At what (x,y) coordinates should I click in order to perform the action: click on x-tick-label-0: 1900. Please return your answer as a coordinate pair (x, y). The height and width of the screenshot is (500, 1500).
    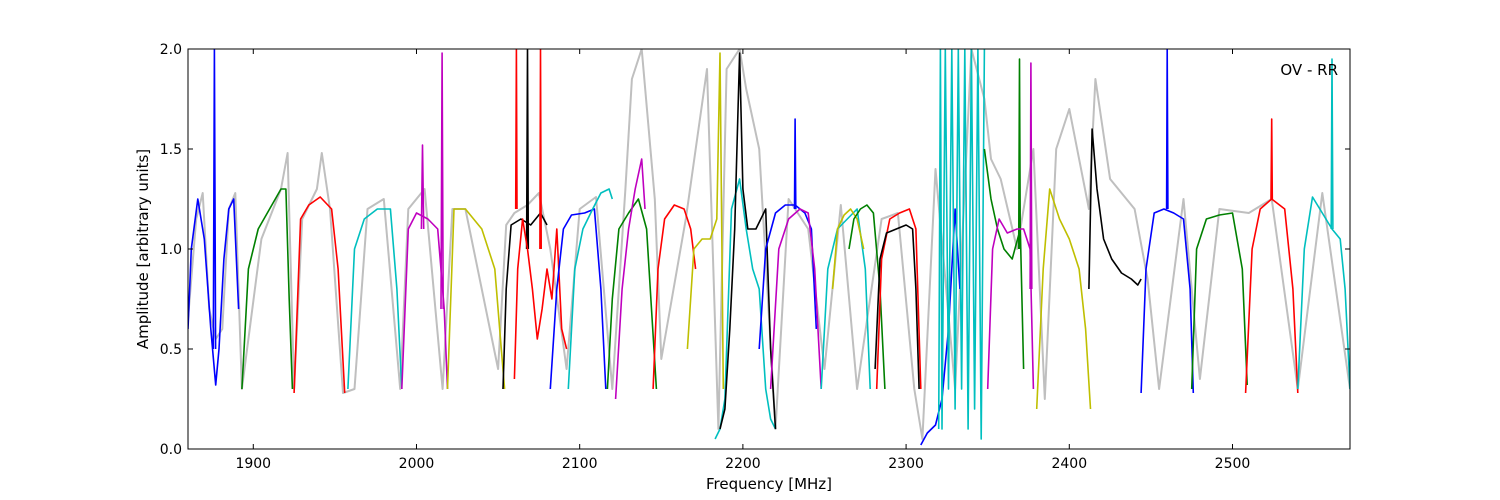
    Looking at the image, I should click on (253, 464).